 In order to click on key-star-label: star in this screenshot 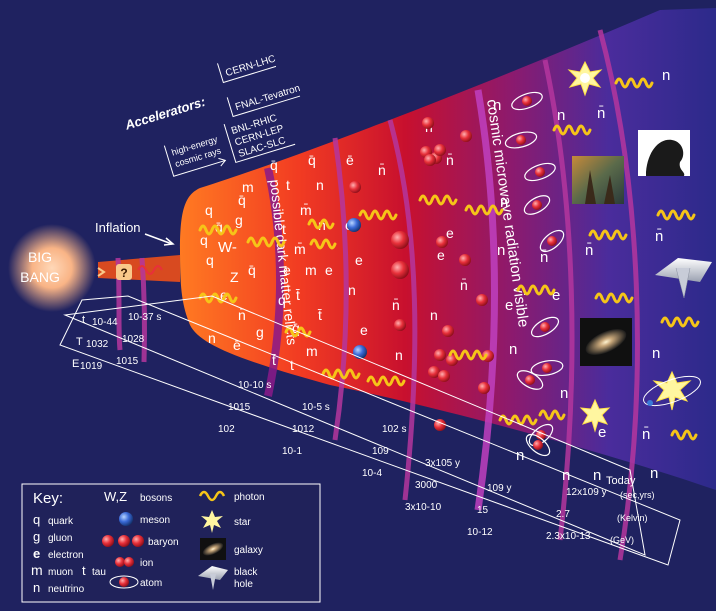, I will do `click(242, 522)`.